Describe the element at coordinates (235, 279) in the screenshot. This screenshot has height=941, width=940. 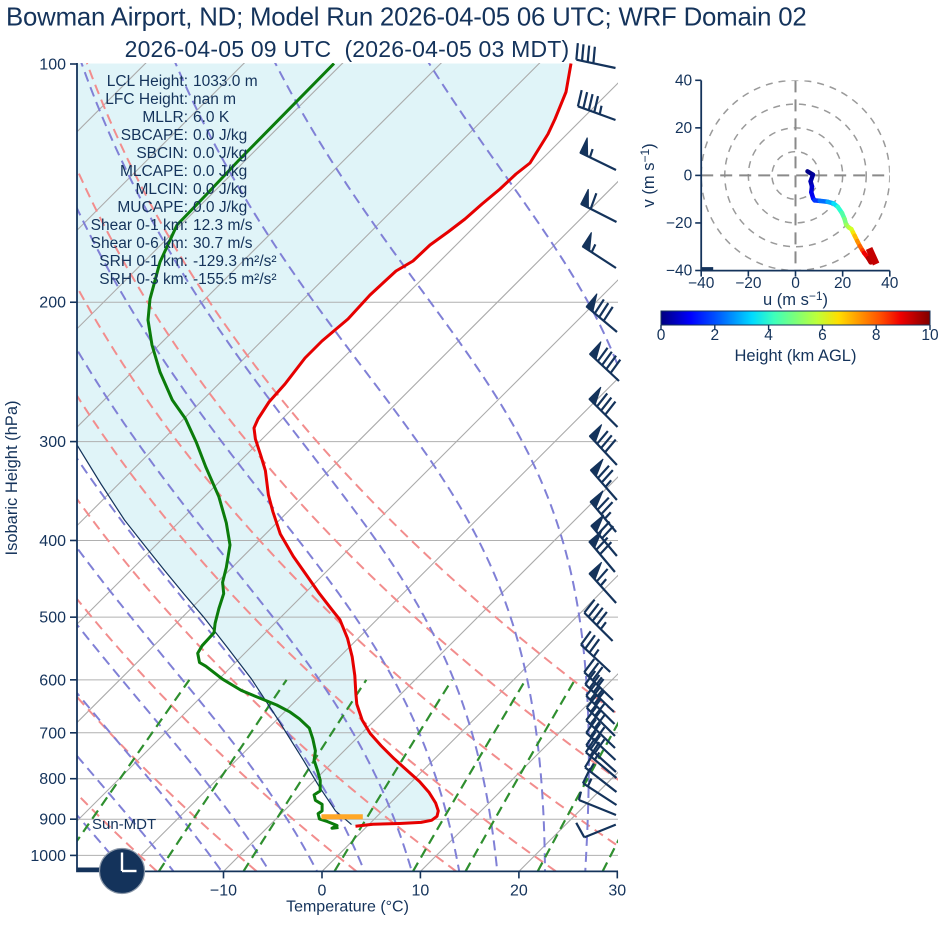
I see `svg-text: -155.5 m²/s²` at that location.